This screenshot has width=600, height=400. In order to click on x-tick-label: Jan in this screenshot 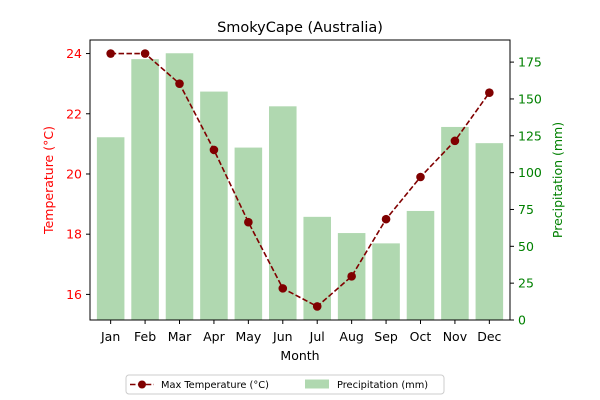, I will do `click(110, 336)`.